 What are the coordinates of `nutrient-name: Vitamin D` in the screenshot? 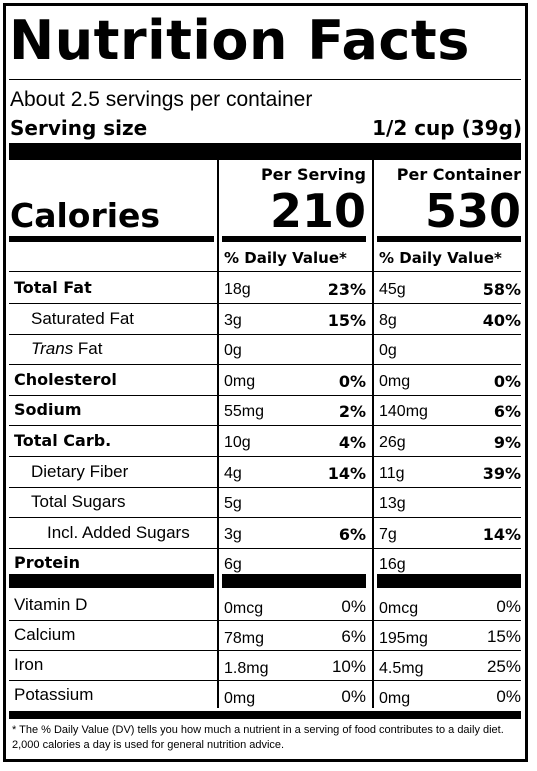 It's located at (51, 604).